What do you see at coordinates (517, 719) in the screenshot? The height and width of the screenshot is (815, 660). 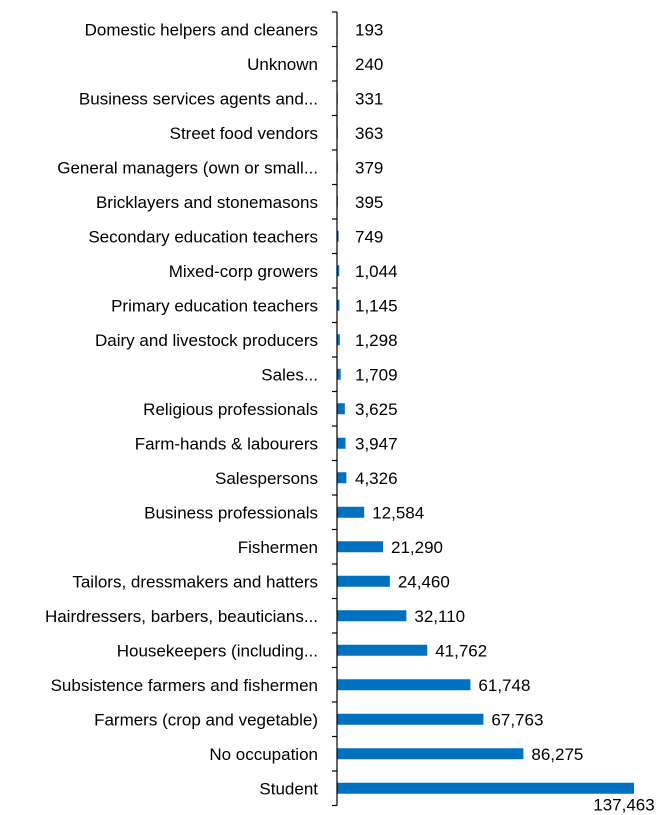 I see `value-label: 67,763` at bounding box center [517, 719].